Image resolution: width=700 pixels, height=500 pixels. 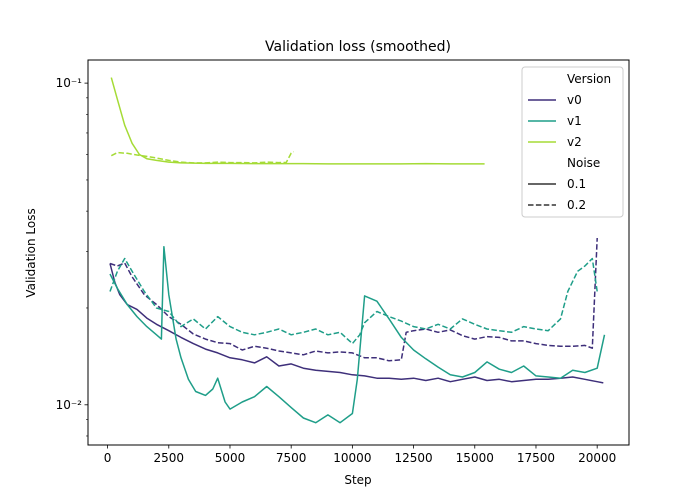 What do you see at coordinates (297, 121) in the screenshot?
I see `series-line-v2-noise-0.1` at bounding box center [297, 121].